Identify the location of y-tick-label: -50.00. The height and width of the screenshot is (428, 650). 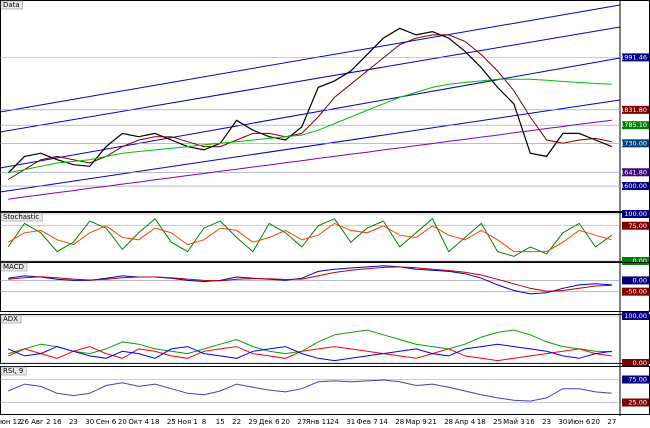
(636, 292).